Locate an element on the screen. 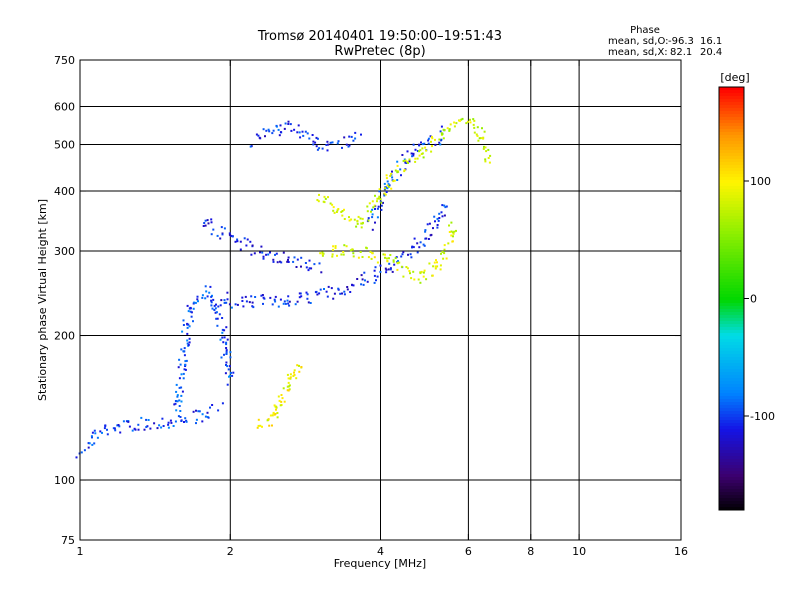 Image resolution: width=800 pixels, height=600 pixels. x-tick-label: 1 is located at coordinates (80, 551).